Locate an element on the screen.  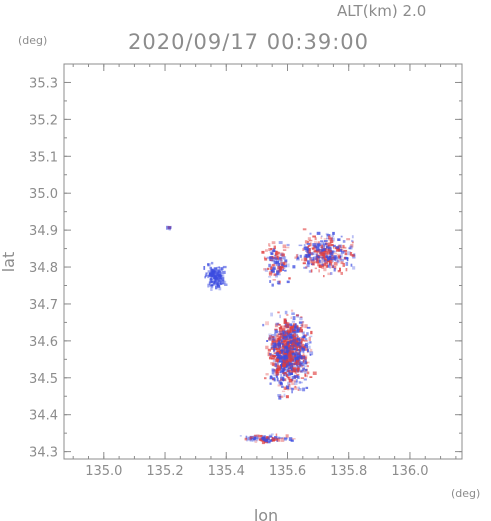
y-tick-label: 34.6 is located at coordinates (43, 342).